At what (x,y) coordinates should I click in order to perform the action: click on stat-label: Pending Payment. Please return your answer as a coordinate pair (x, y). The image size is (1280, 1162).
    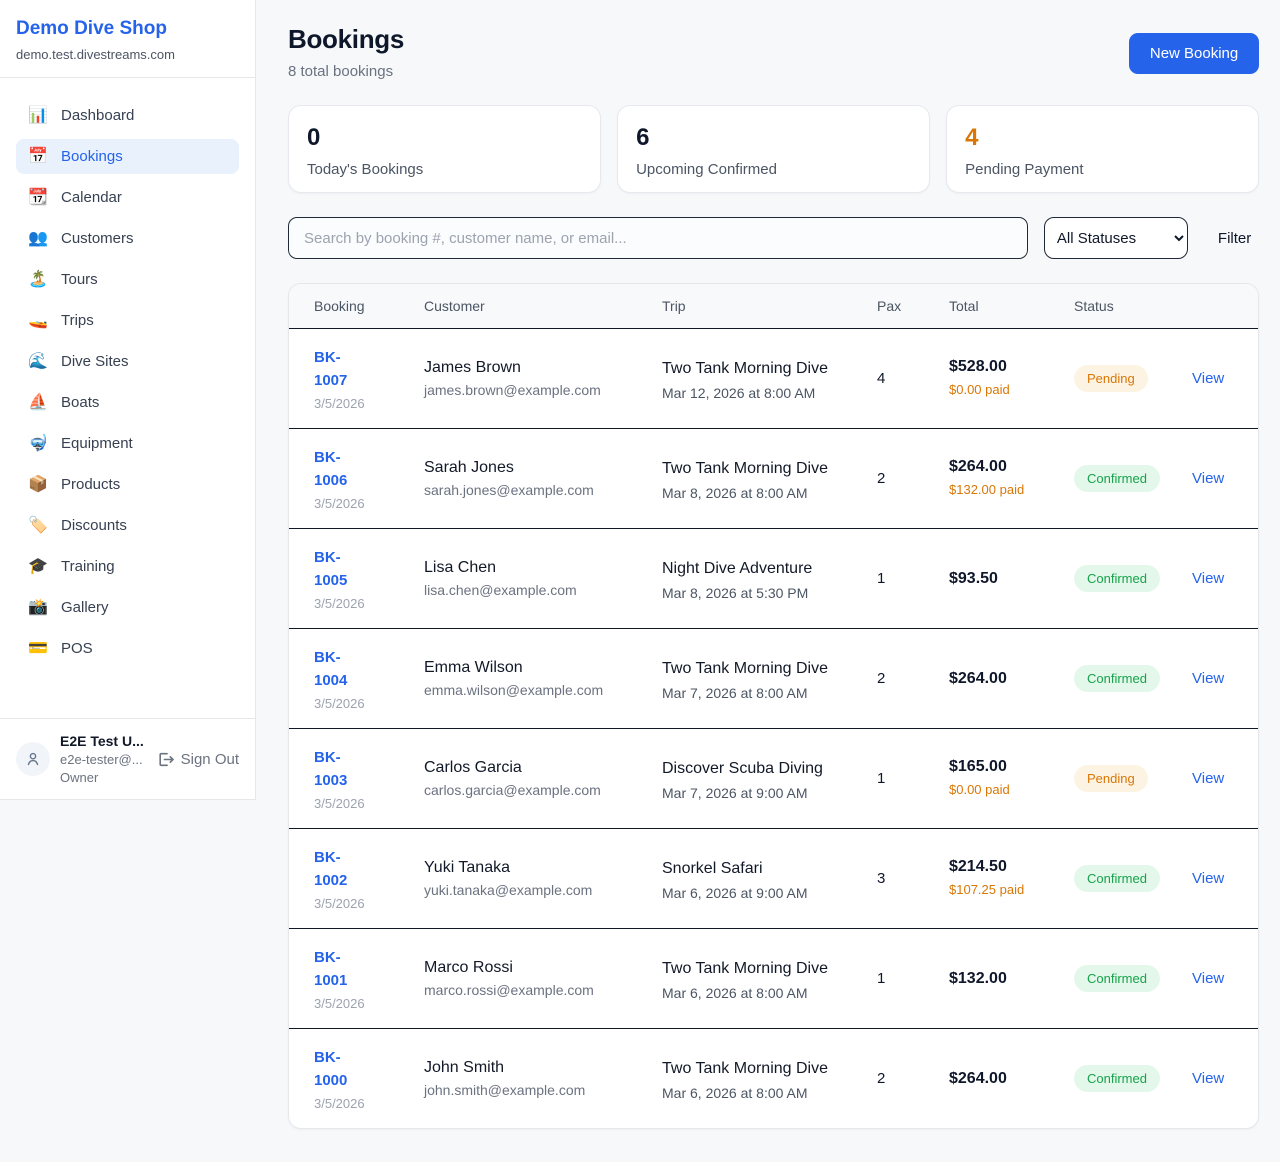
    Looking at the image, I should click on (1024, 169).